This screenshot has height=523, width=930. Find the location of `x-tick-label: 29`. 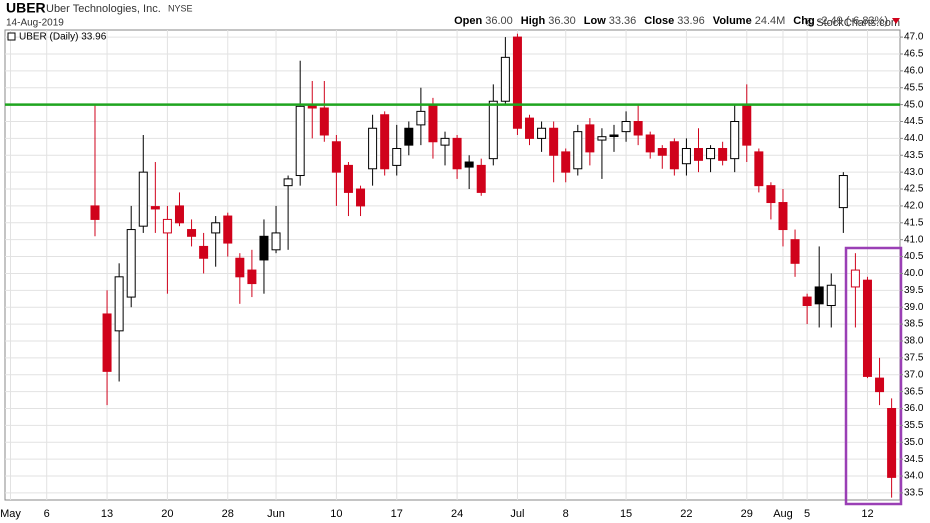

x-tick-label: 29 is located at coordinates (747, 514).